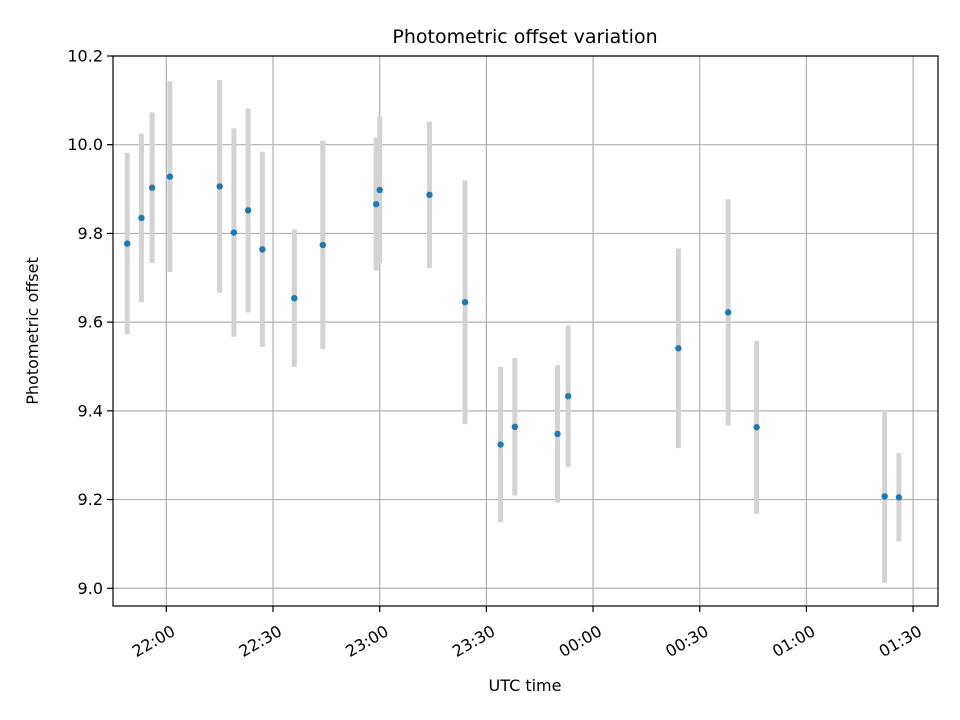 Image resolution: width=960 pixels, height=720 pixels. I want to click on x-axis-label: UTC time, so click(525, 685).